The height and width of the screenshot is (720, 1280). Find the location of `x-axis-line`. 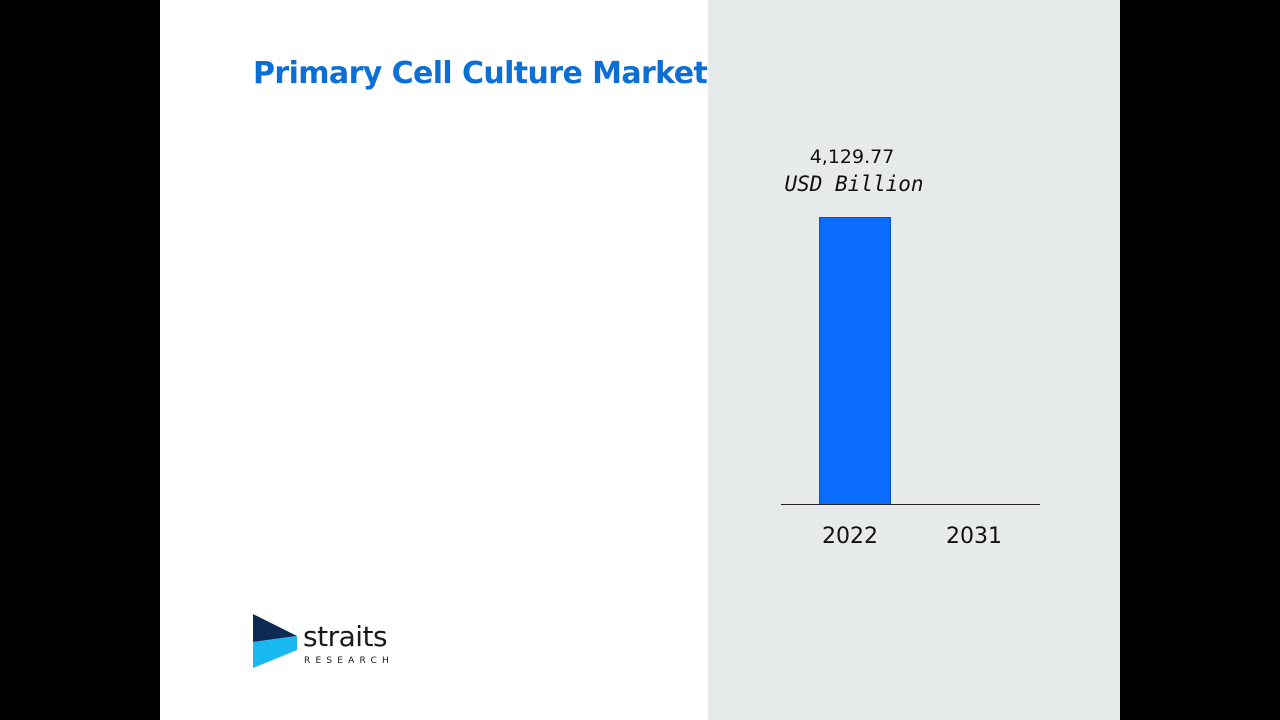

x-axis-line is located at coordinates (910, 504).